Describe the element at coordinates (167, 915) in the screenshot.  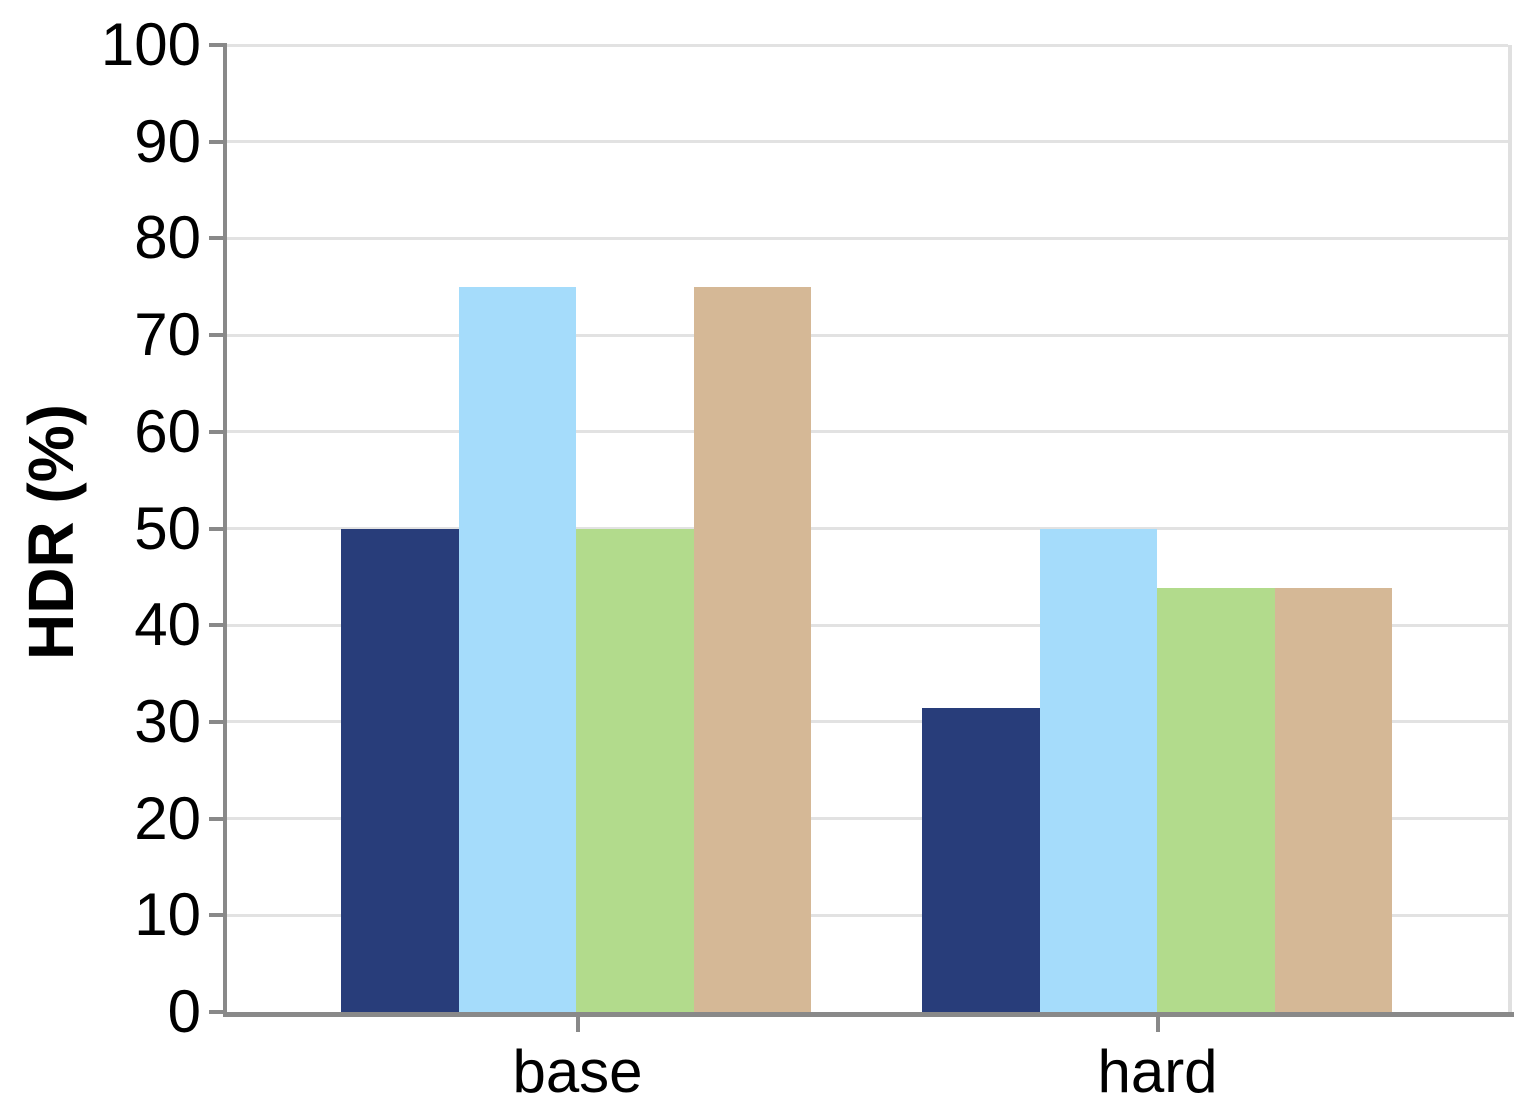
I see `y-tick-label: 10` at that location.